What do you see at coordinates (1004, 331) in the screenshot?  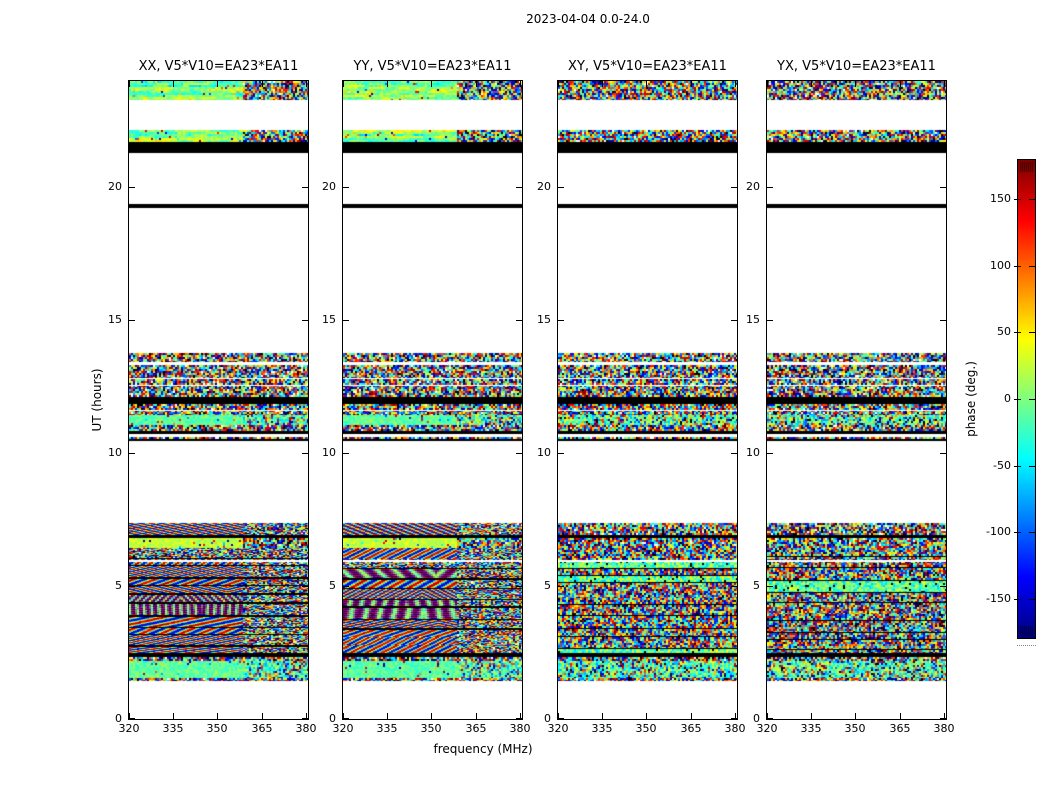 I see `colorbar-tick-label: 50` at bounding box center [1004, 331].